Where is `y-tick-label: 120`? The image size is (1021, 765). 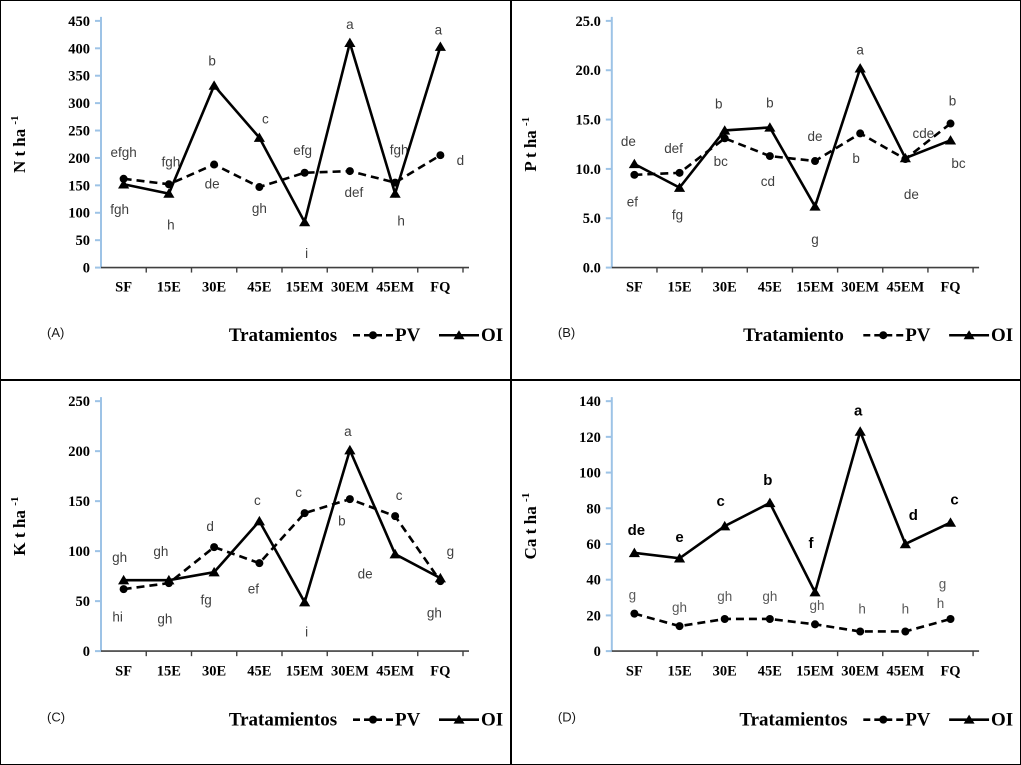
y-tick-label: 120 is located at coordinates (590, 438).